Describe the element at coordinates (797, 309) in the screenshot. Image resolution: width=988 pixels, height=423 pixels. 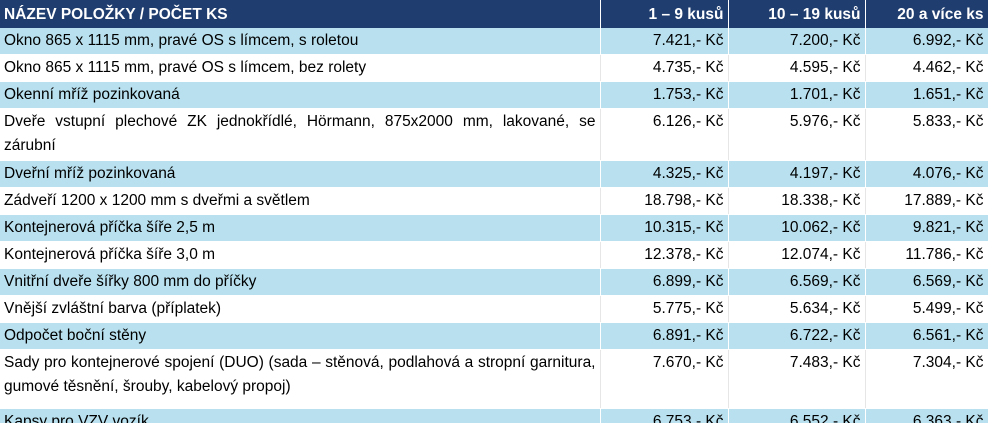
I see `price-cell: 5.634,- Kč` at that location.